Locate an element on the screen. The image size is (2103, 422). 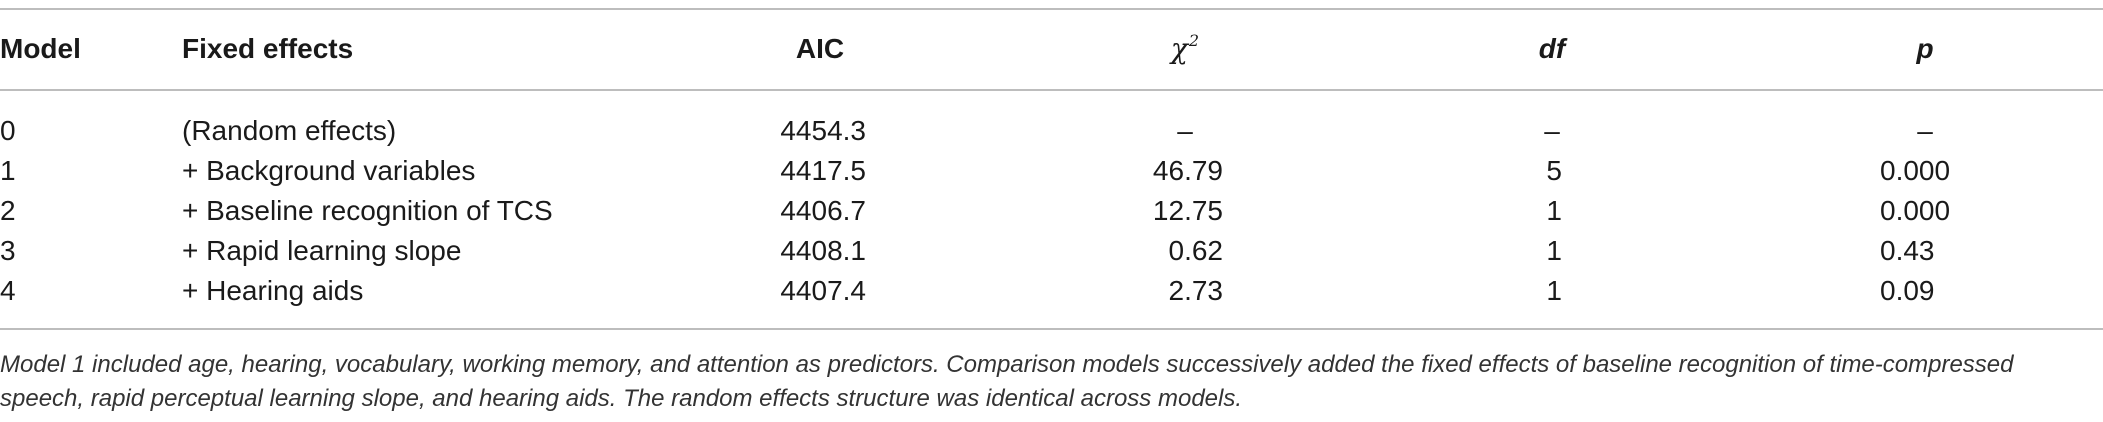
table-row-aic: 4407.4 is located at coordinates (823, 290).